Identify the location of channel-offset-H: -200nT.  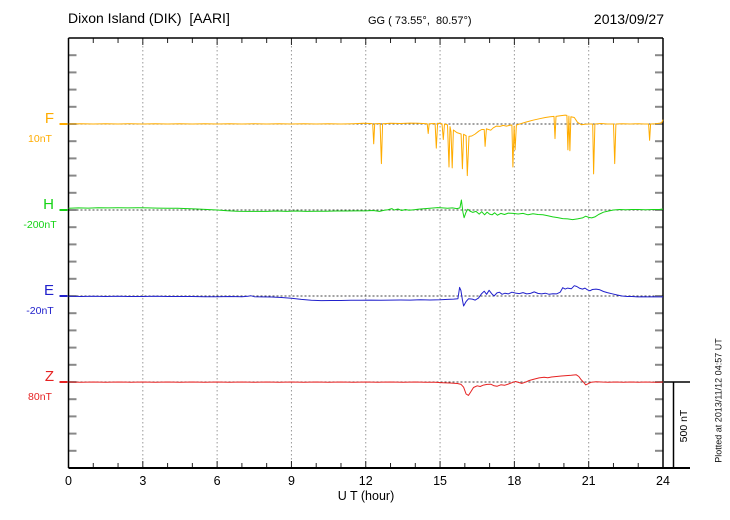
(40, 225).